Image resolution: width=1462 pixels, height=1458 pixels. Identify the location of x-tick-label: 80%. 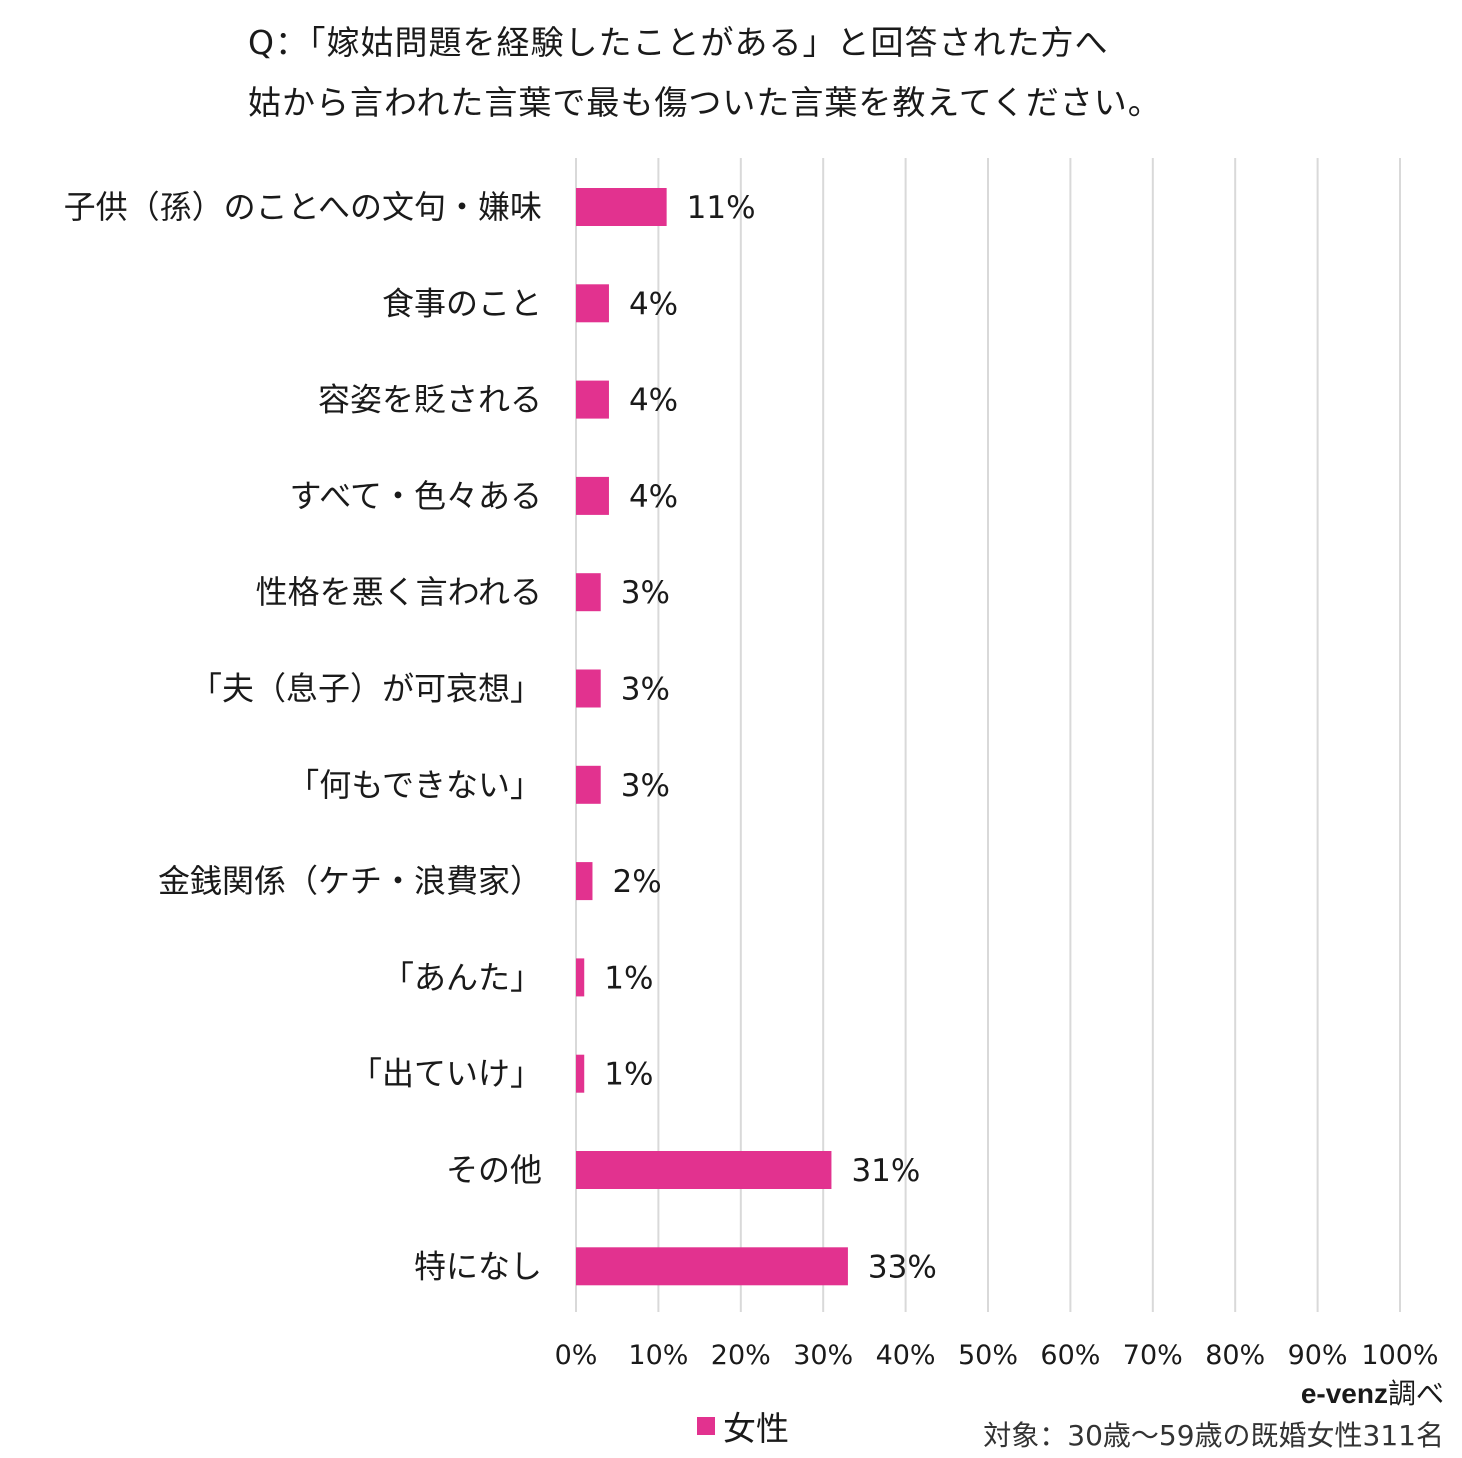
(1235, 1355).